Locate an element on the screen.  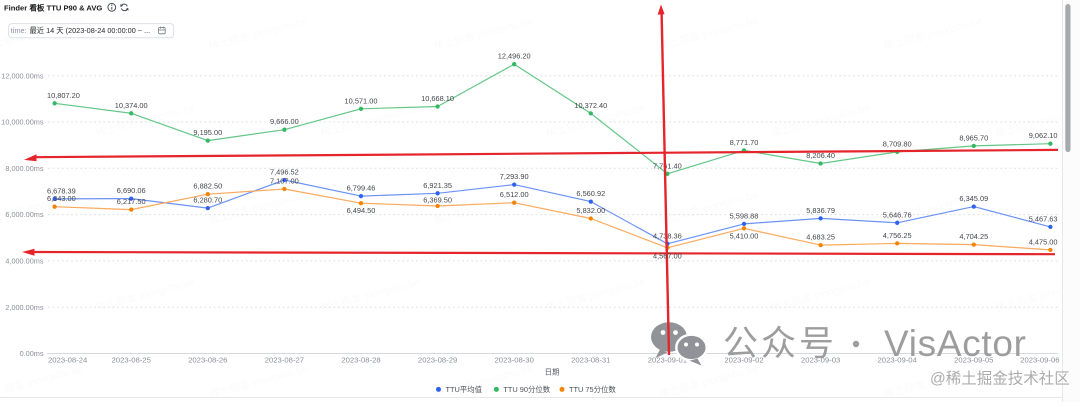
svg-text: TTU 75分位数 is located at coordinates (592, 389).